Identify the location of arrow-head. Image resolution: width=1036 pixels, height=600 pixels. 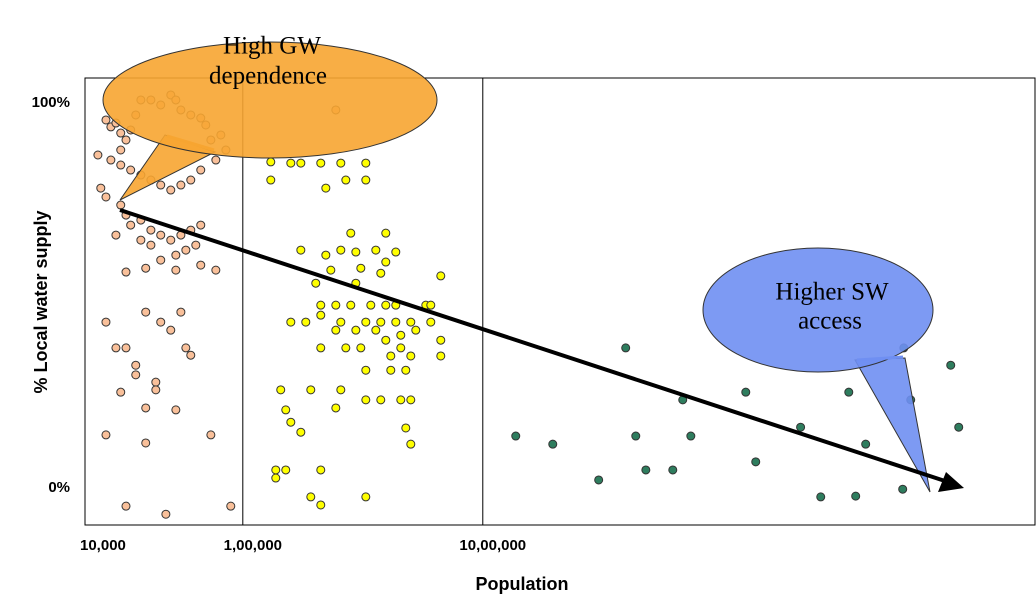
(951, 482).